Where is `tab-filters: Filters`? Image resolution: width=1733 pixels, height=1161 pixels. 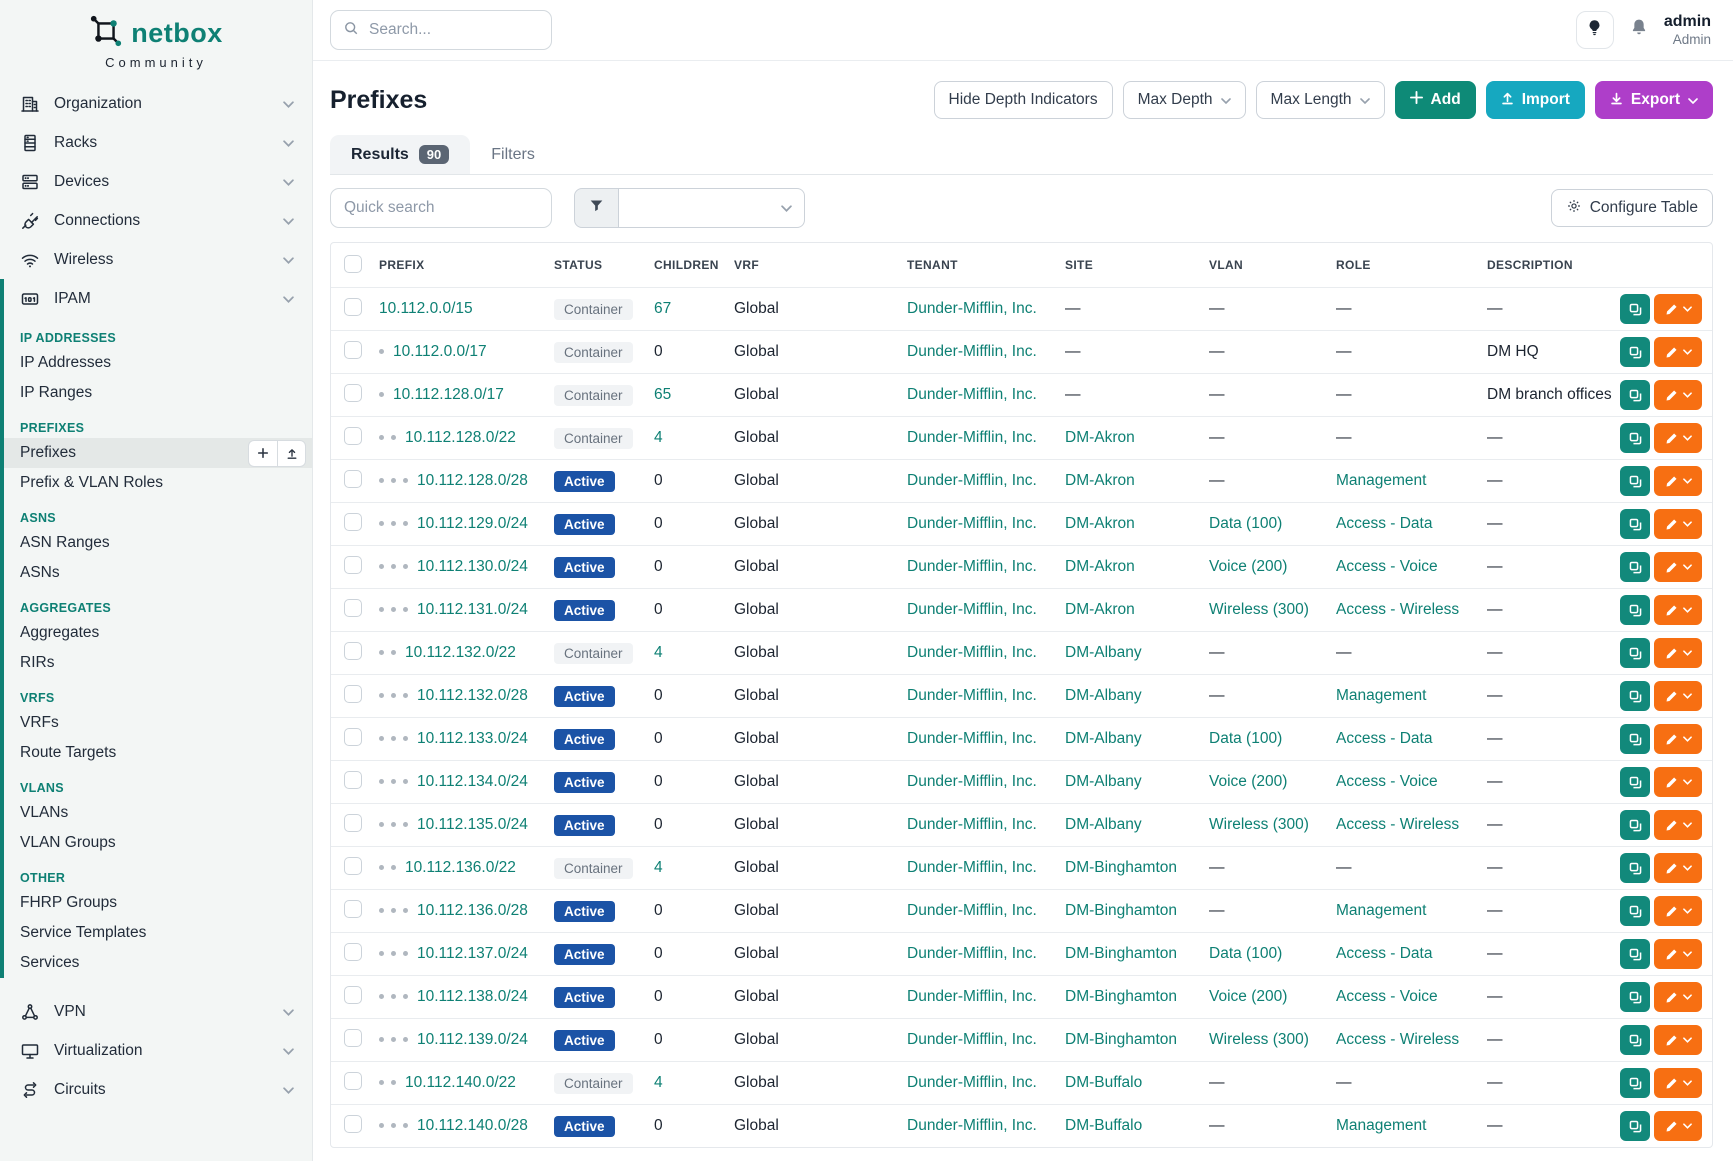 tab-filters: Filters is located at coordinates (513, 154).